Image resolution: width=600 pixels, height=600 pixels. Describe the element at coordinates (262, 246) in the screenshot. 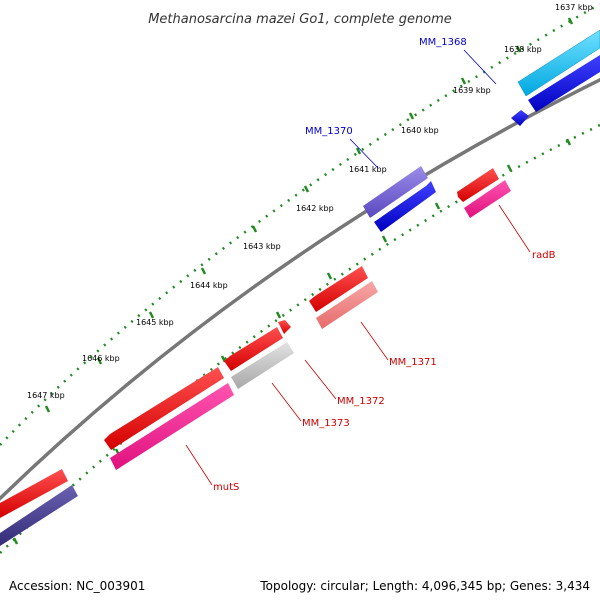

I see `tick-label: 1643 kbp` at that location.